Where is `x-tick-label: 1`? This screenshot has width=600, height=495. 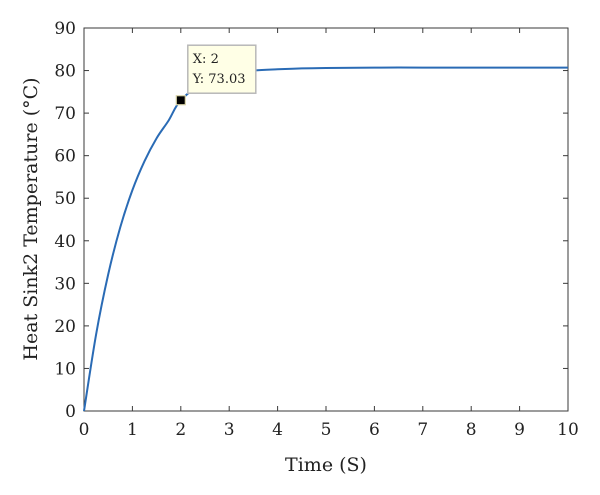
x-tick-label: 1 is located at coordinates (132, 430).